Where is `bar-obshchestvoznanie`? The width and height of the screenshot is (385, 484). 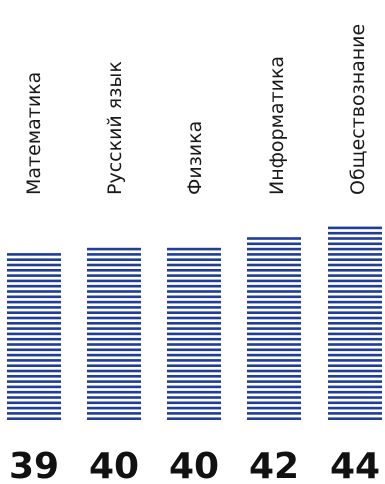
bar-obshchestvoznanie is located at coordinates (355, 323).